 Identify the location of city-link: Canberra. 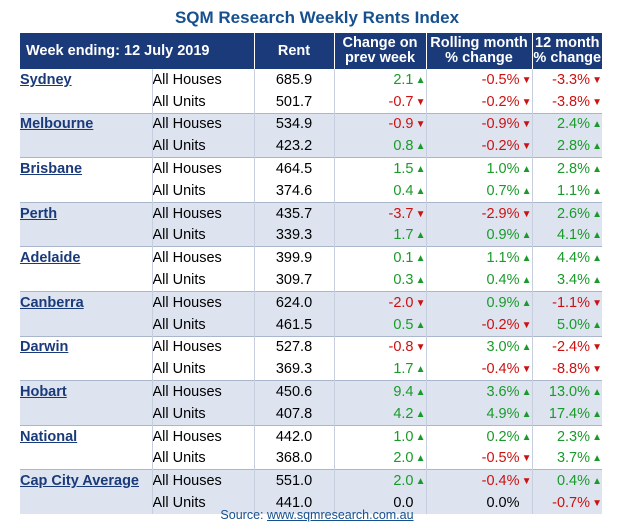
(86, 302).